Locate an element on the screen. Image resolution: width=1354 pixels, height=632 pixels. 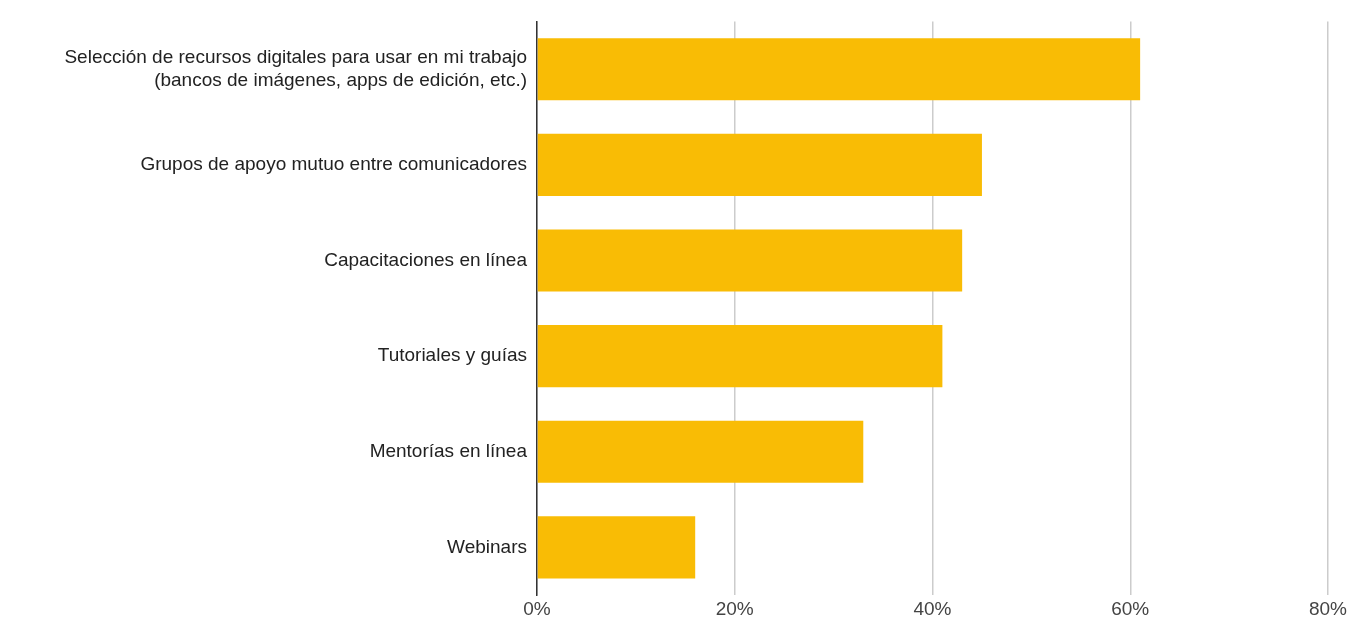
x-tick-label: 40% is located at coordinates (932, 608).